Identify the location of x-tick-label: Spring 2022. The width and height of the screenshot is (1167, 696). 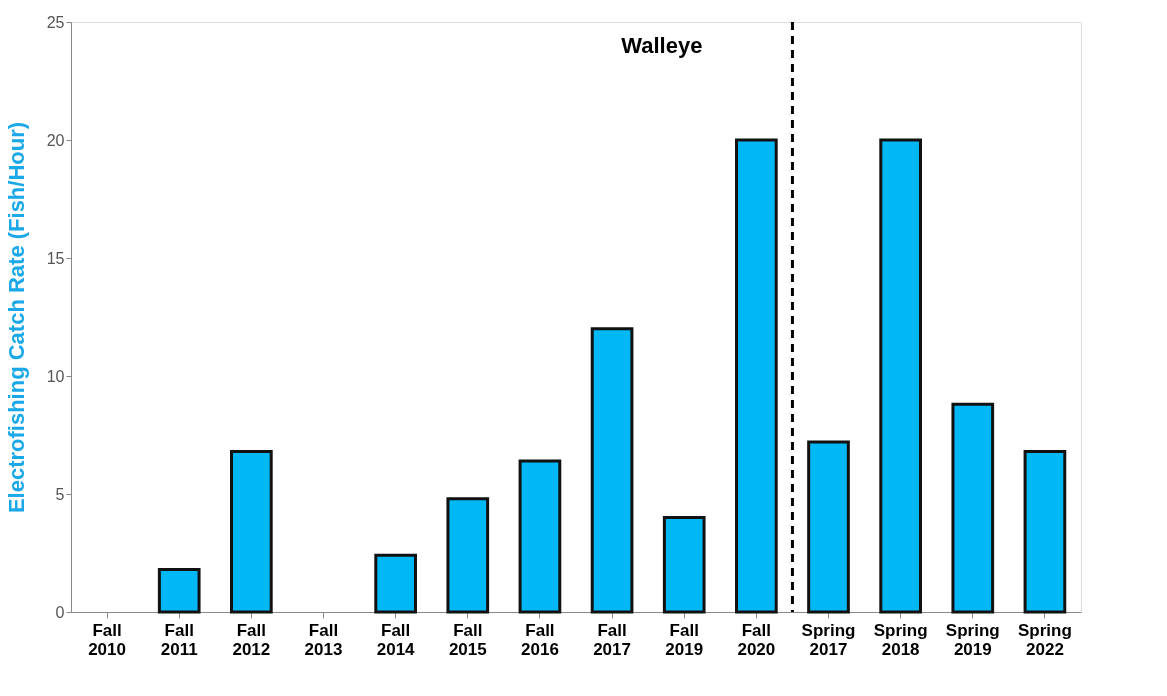
(1045, 639).